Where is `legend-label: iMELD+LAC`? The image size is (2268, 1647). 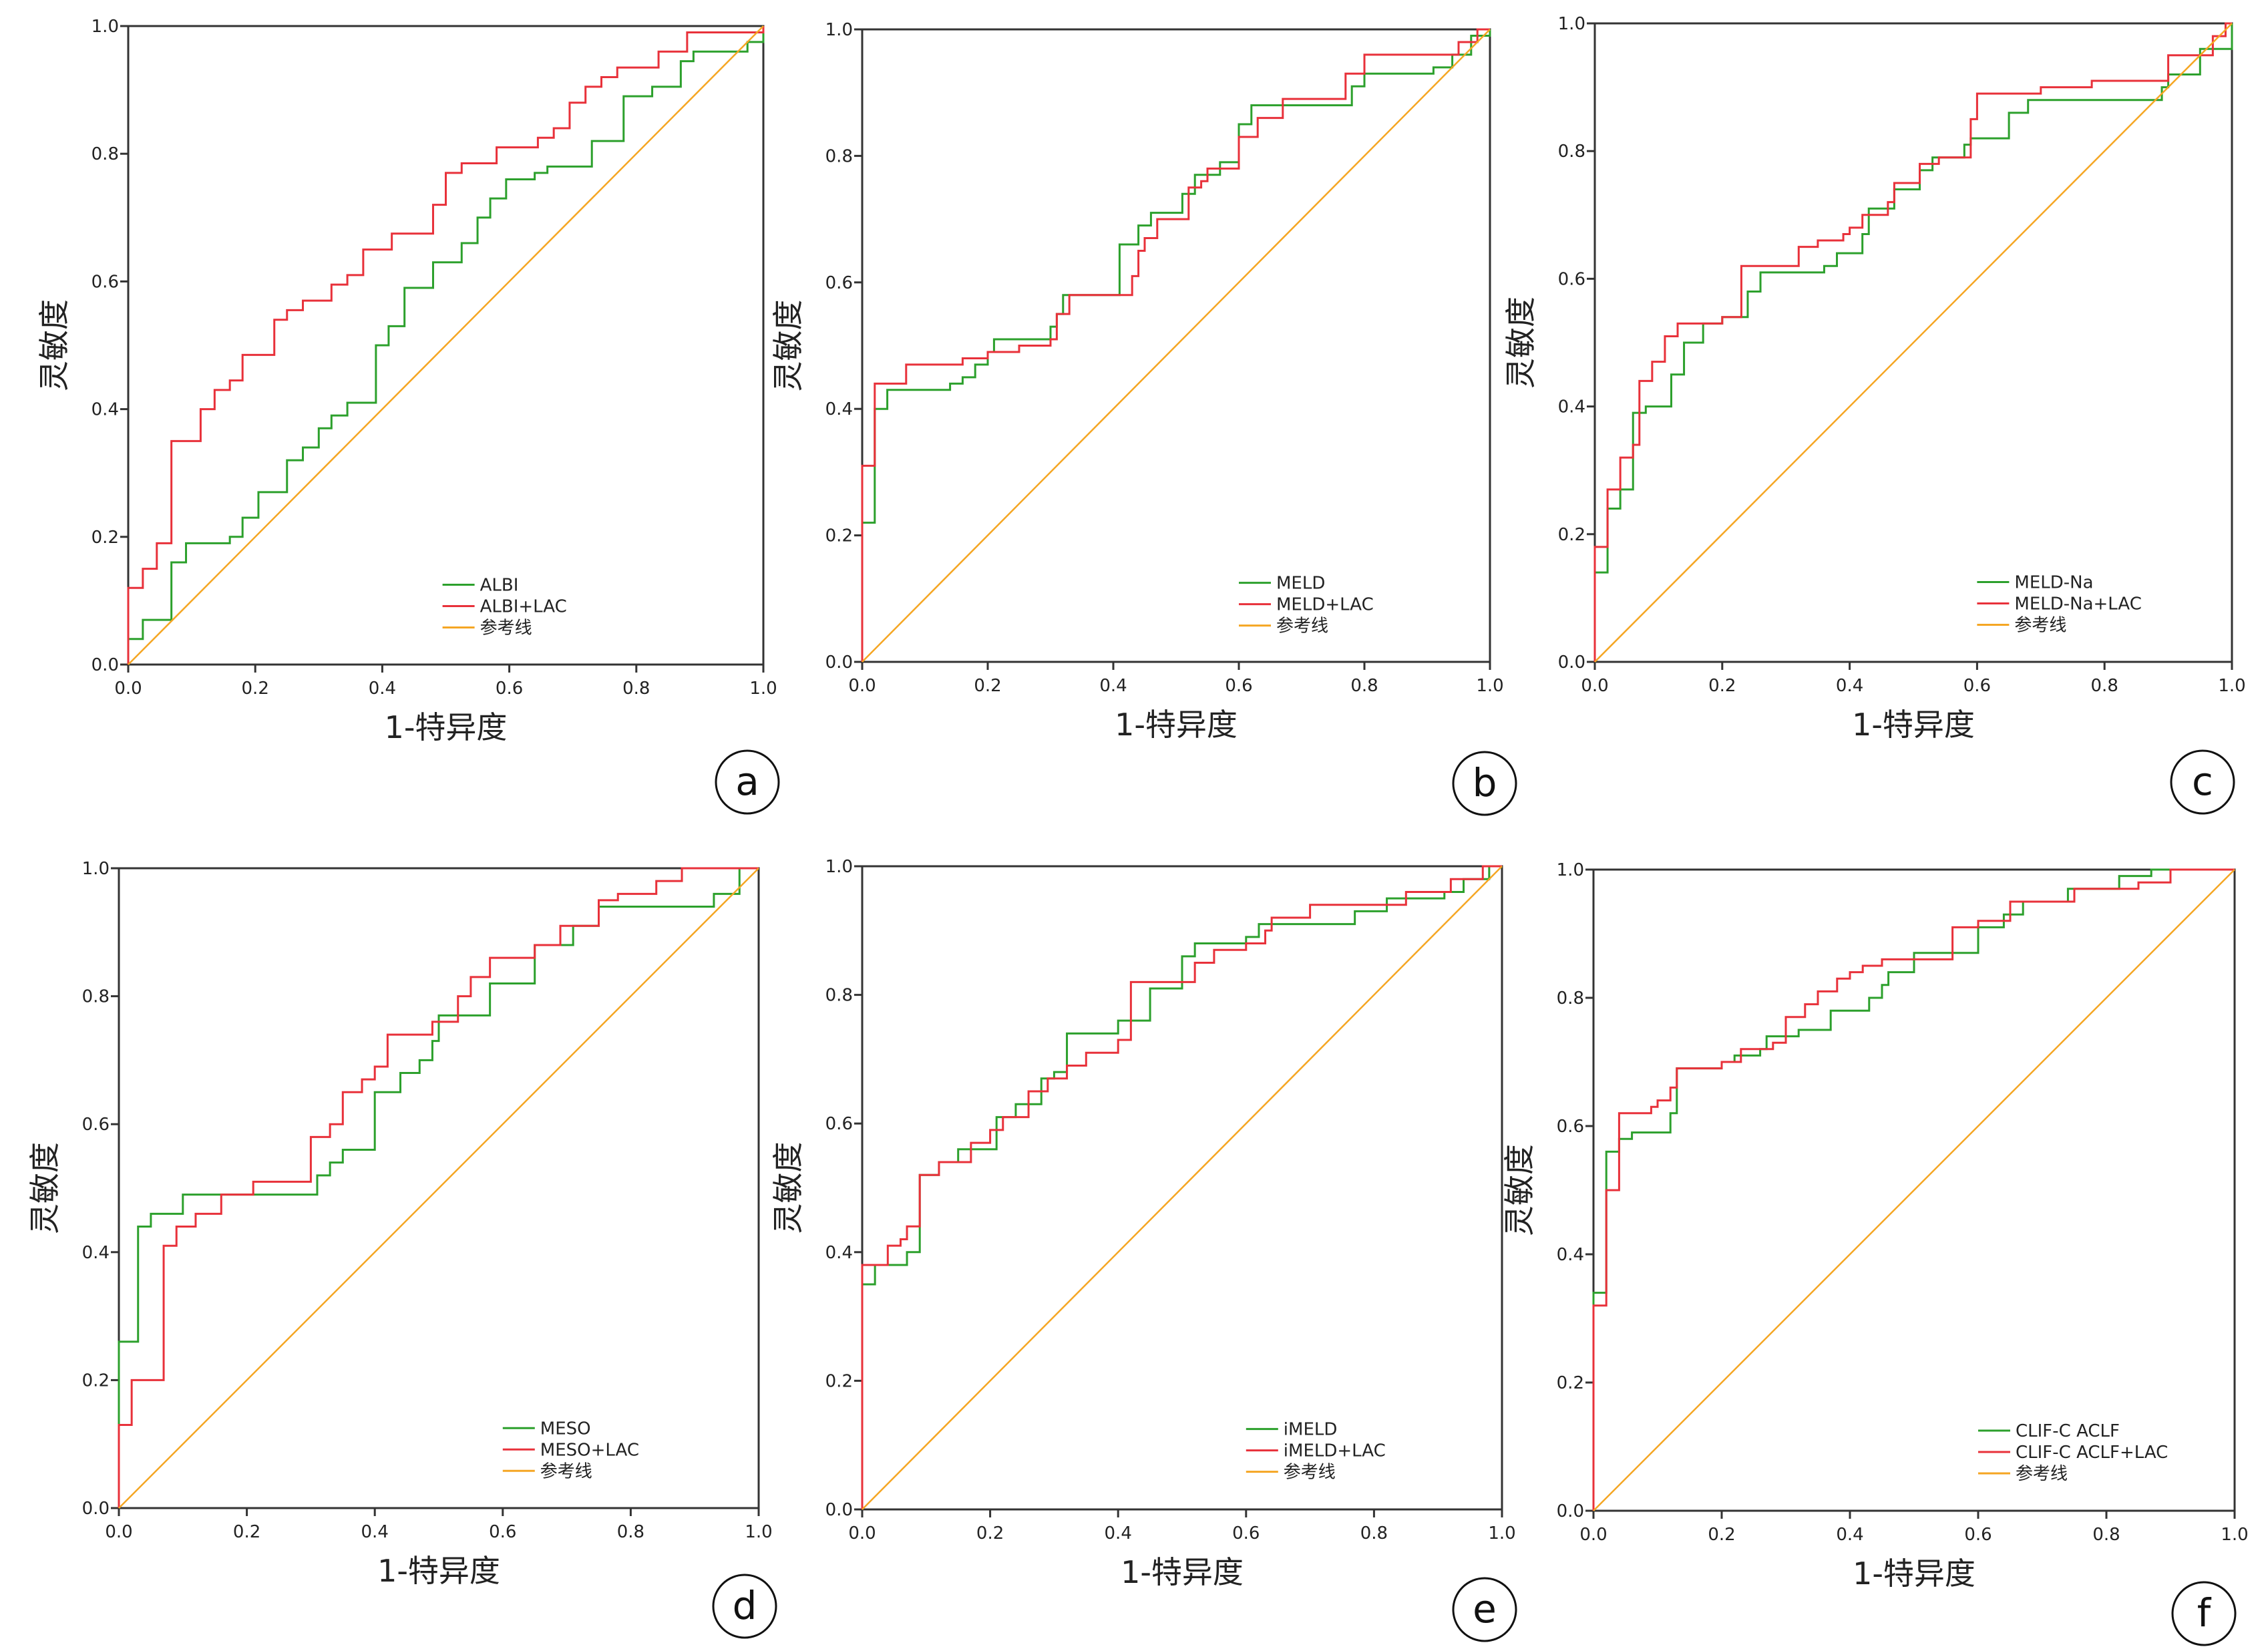
legend-label: iMELD+LAC is located at coordinates (1335, 1451).